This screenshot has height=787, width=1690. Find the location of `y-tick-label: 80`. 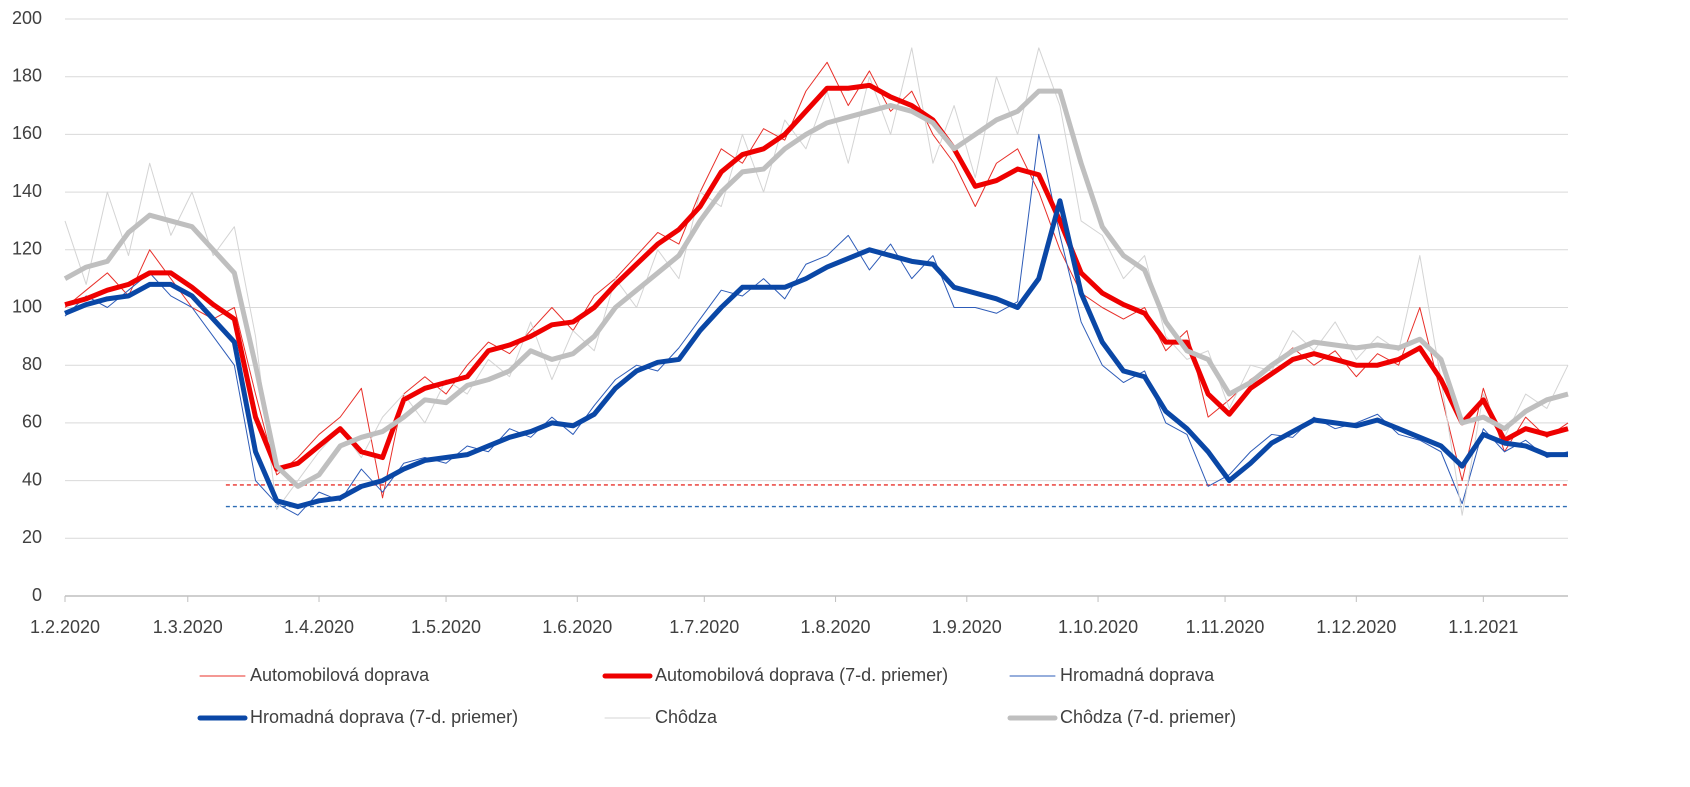

y-tick-label: 80 is located at coordinates (32, 364).